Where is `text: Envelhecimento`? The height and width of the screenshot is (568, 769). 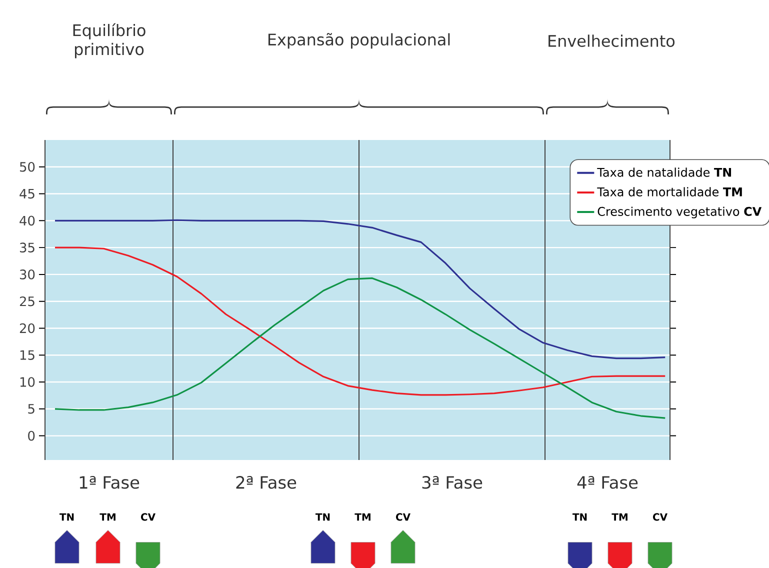 text: Envelhecimento is located at coordinates (611, 40).